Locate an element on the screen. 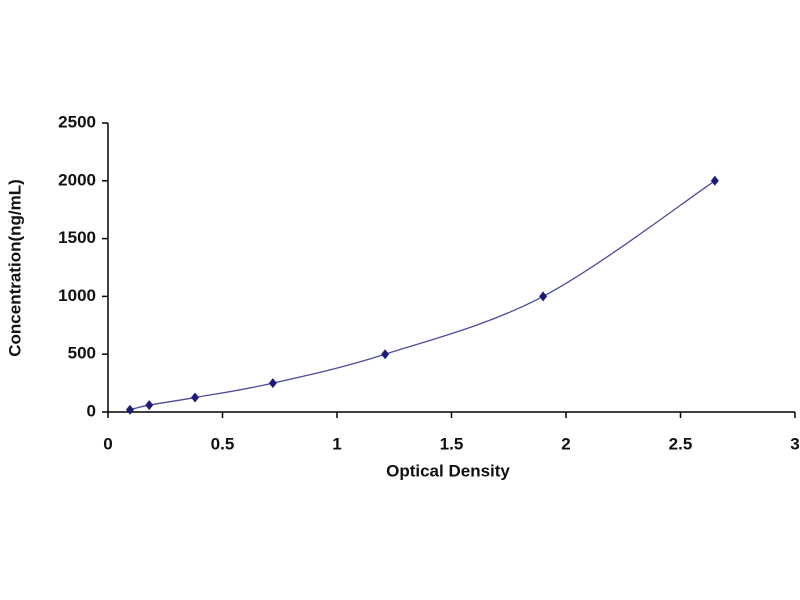  x-tick-label: 1 is located at coordinates (336, 443).